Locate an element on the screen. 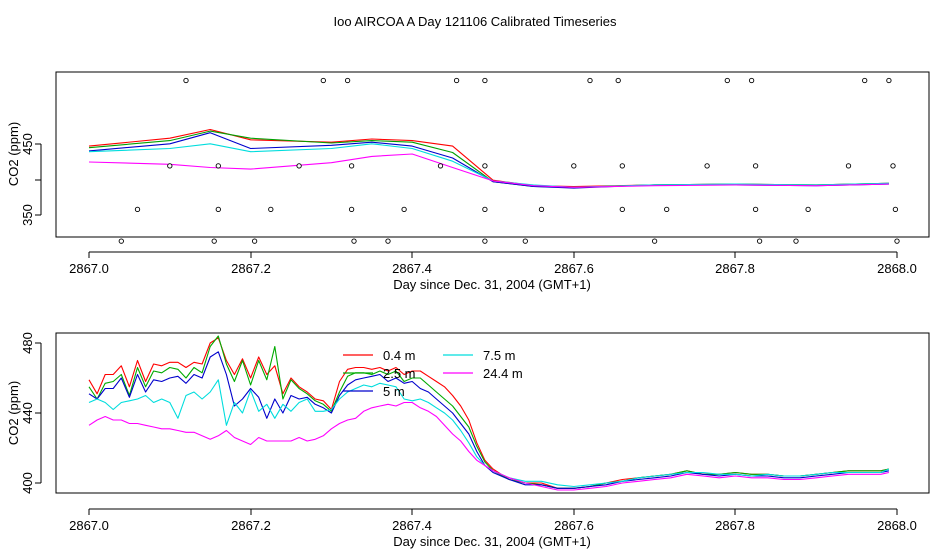  chart-bottom-x-tick-label: 2867.2 is located at coordinates (251, 525).